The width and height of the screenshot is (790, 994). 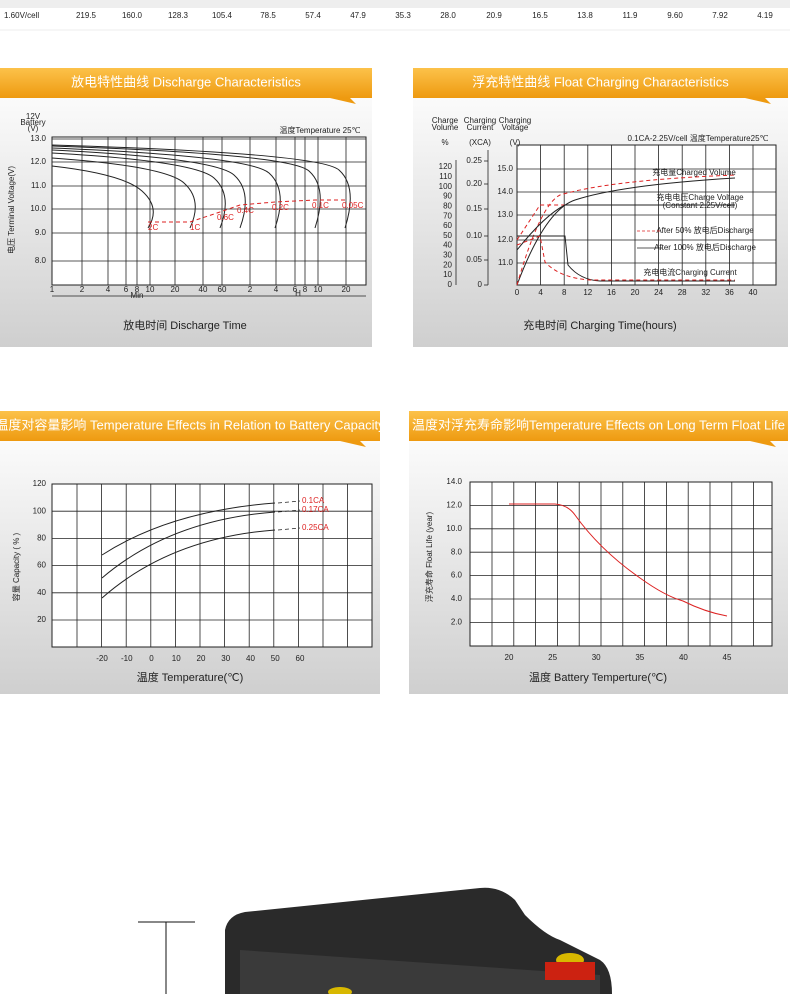 What do you see at coordinates (313, 15) in the screenshot?
I see `cell: 57.4` at bounding box center [313, 15].